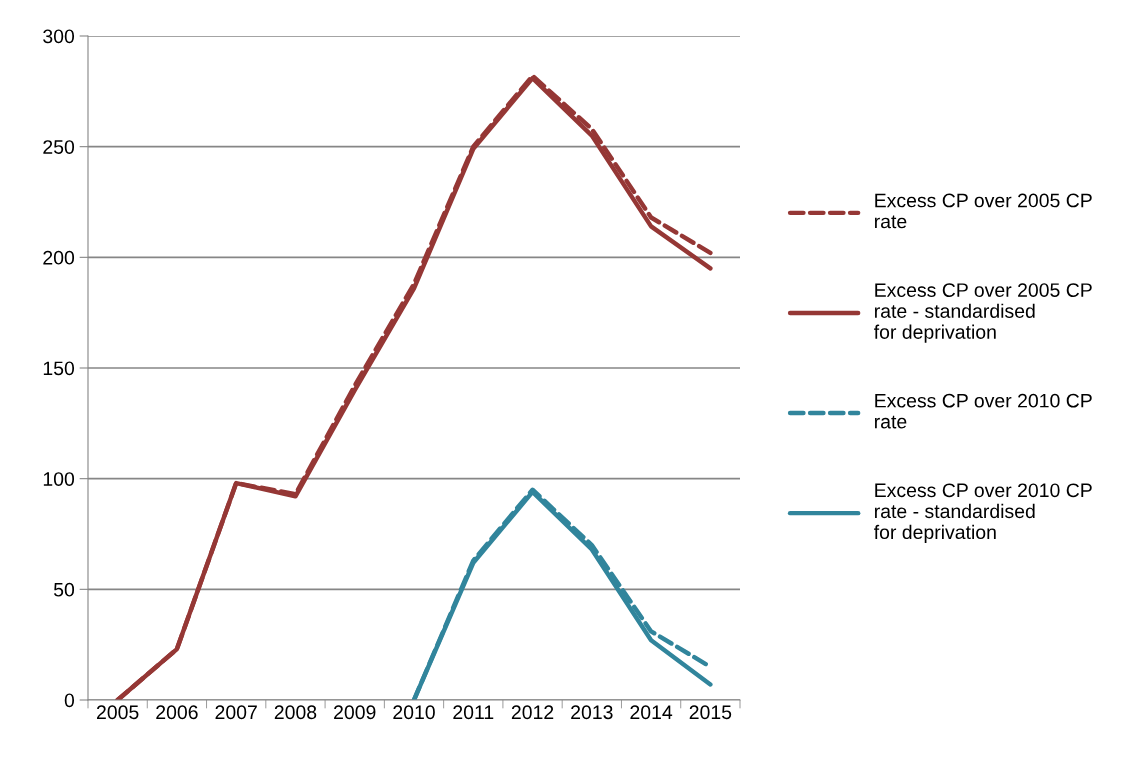 This screenshot has width=1133, height=760. What do you see at coordinates (59, 479) in the screenshot?
I see `y-tick-label: 100` at bounding box center [59, 479].